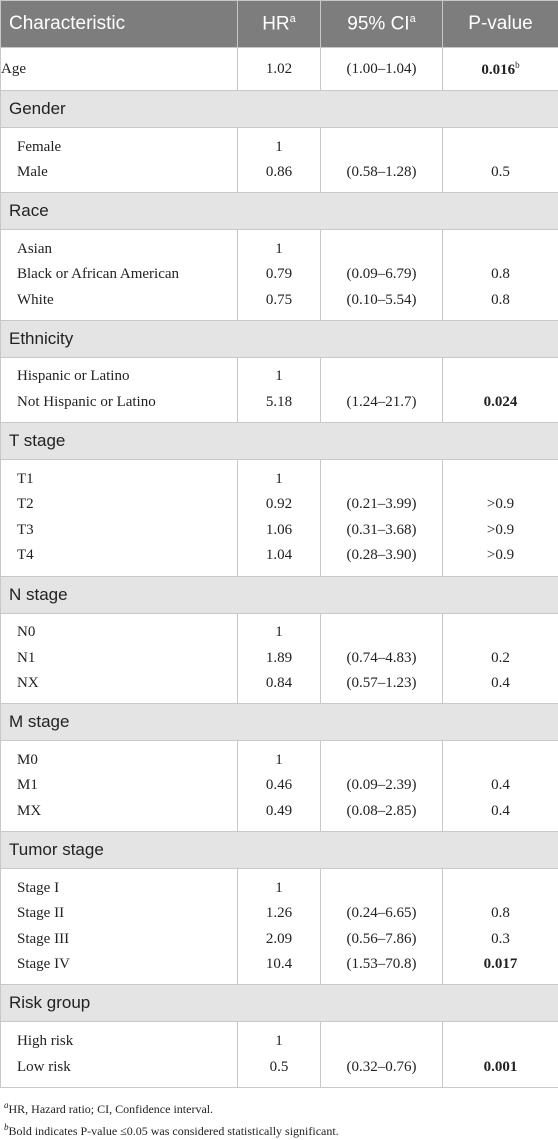  I want to click on hr: 0.79, so click(279, 274).